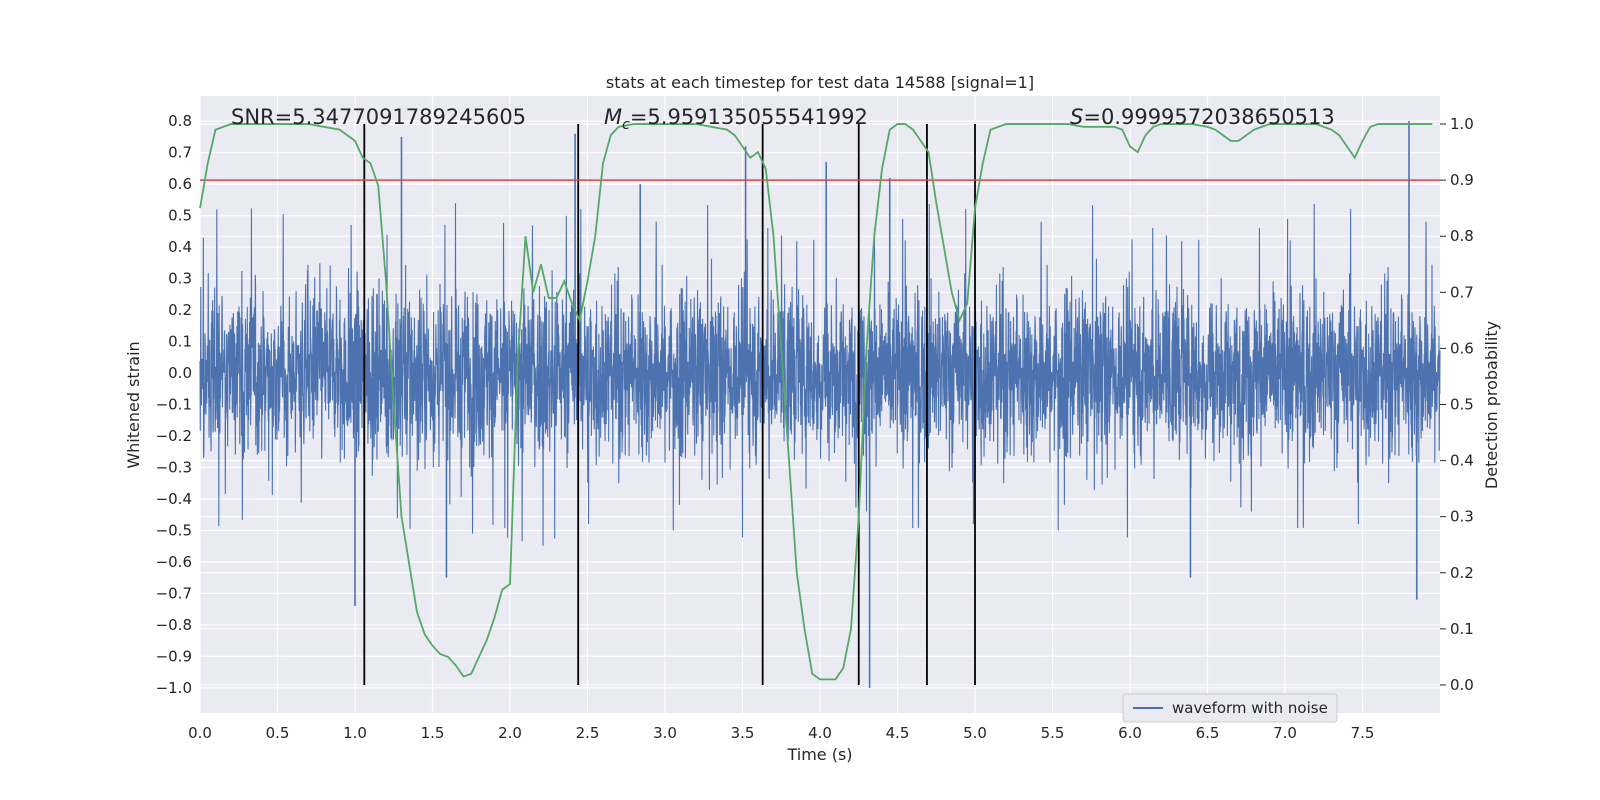 This screenshot has height=800, width=1600. Describe the element at coordinates (1462, 180) in the screenshot. I see `y-tick-label-right: 0.9` at that location.